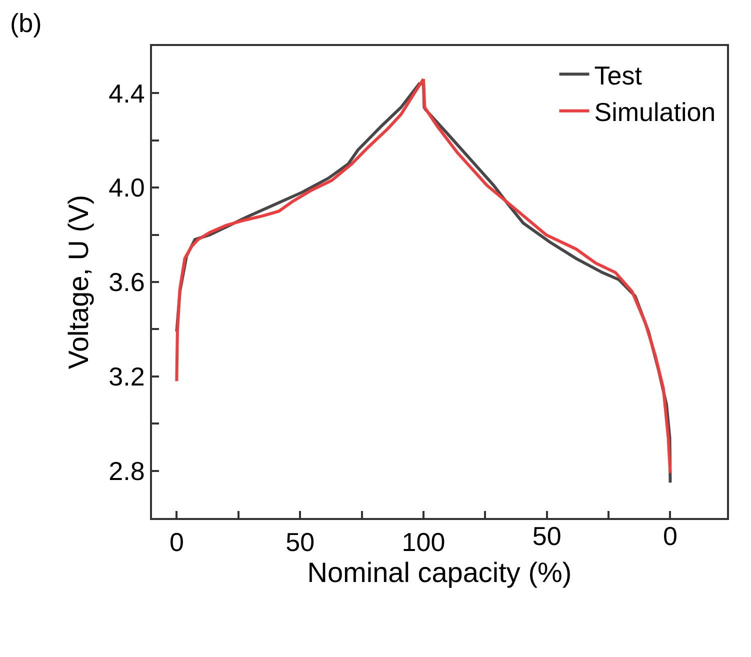  Describe the element at coordinates (126, 282) in the screenshot. I see `y-tick-label: 3.6` at that location.